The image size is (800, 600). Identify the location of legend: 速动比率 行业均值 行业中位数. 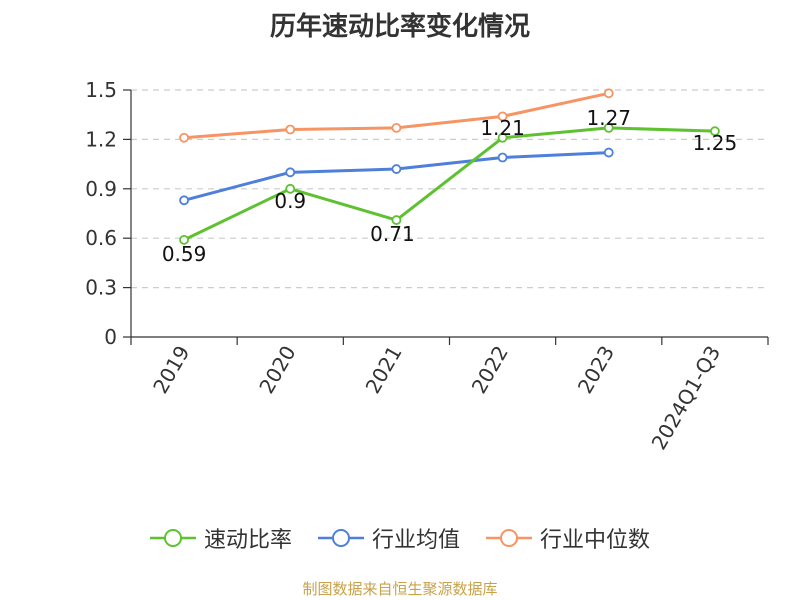
(400, 538).